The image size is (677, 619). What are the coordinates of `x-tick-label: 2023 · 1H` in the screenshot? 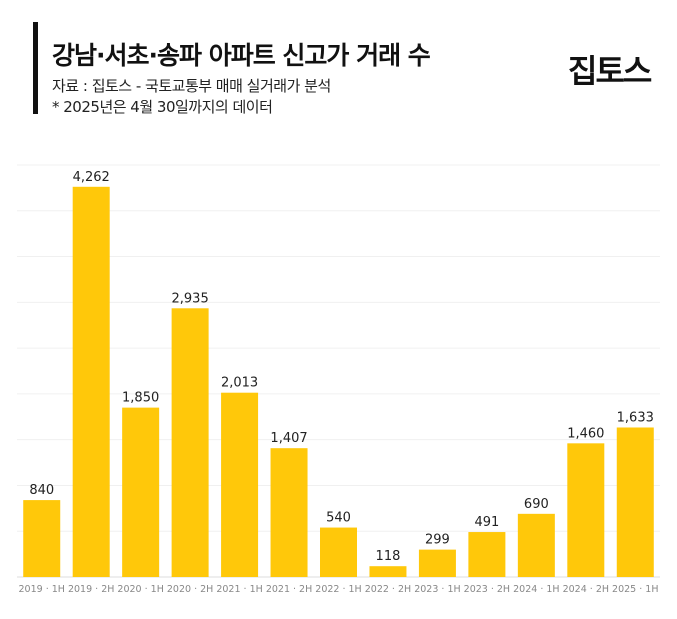 It's located at (437, 589).